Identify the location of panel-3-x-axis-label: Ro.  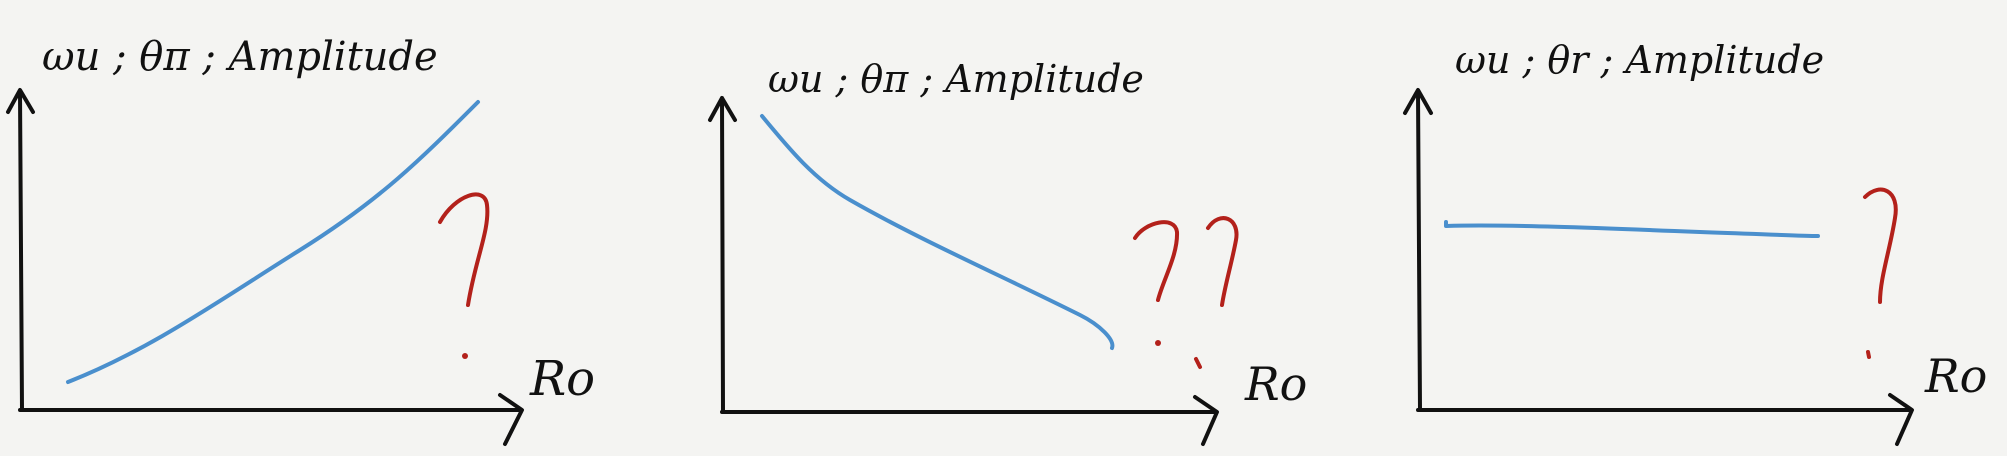
(1955, 376).